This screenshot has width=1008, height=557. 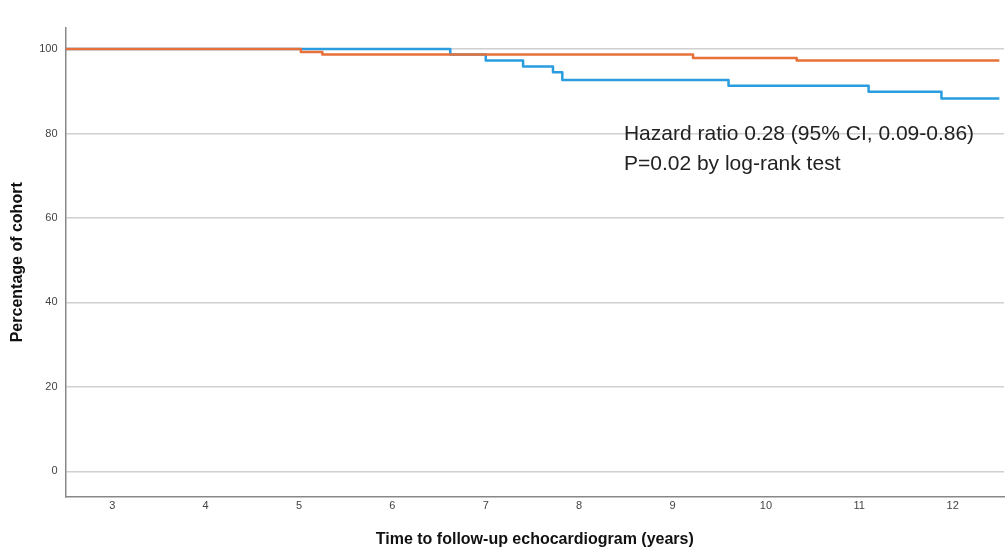 I want to click on annotation: P=0.02 by log-rank test, so click(x=732, y=162).